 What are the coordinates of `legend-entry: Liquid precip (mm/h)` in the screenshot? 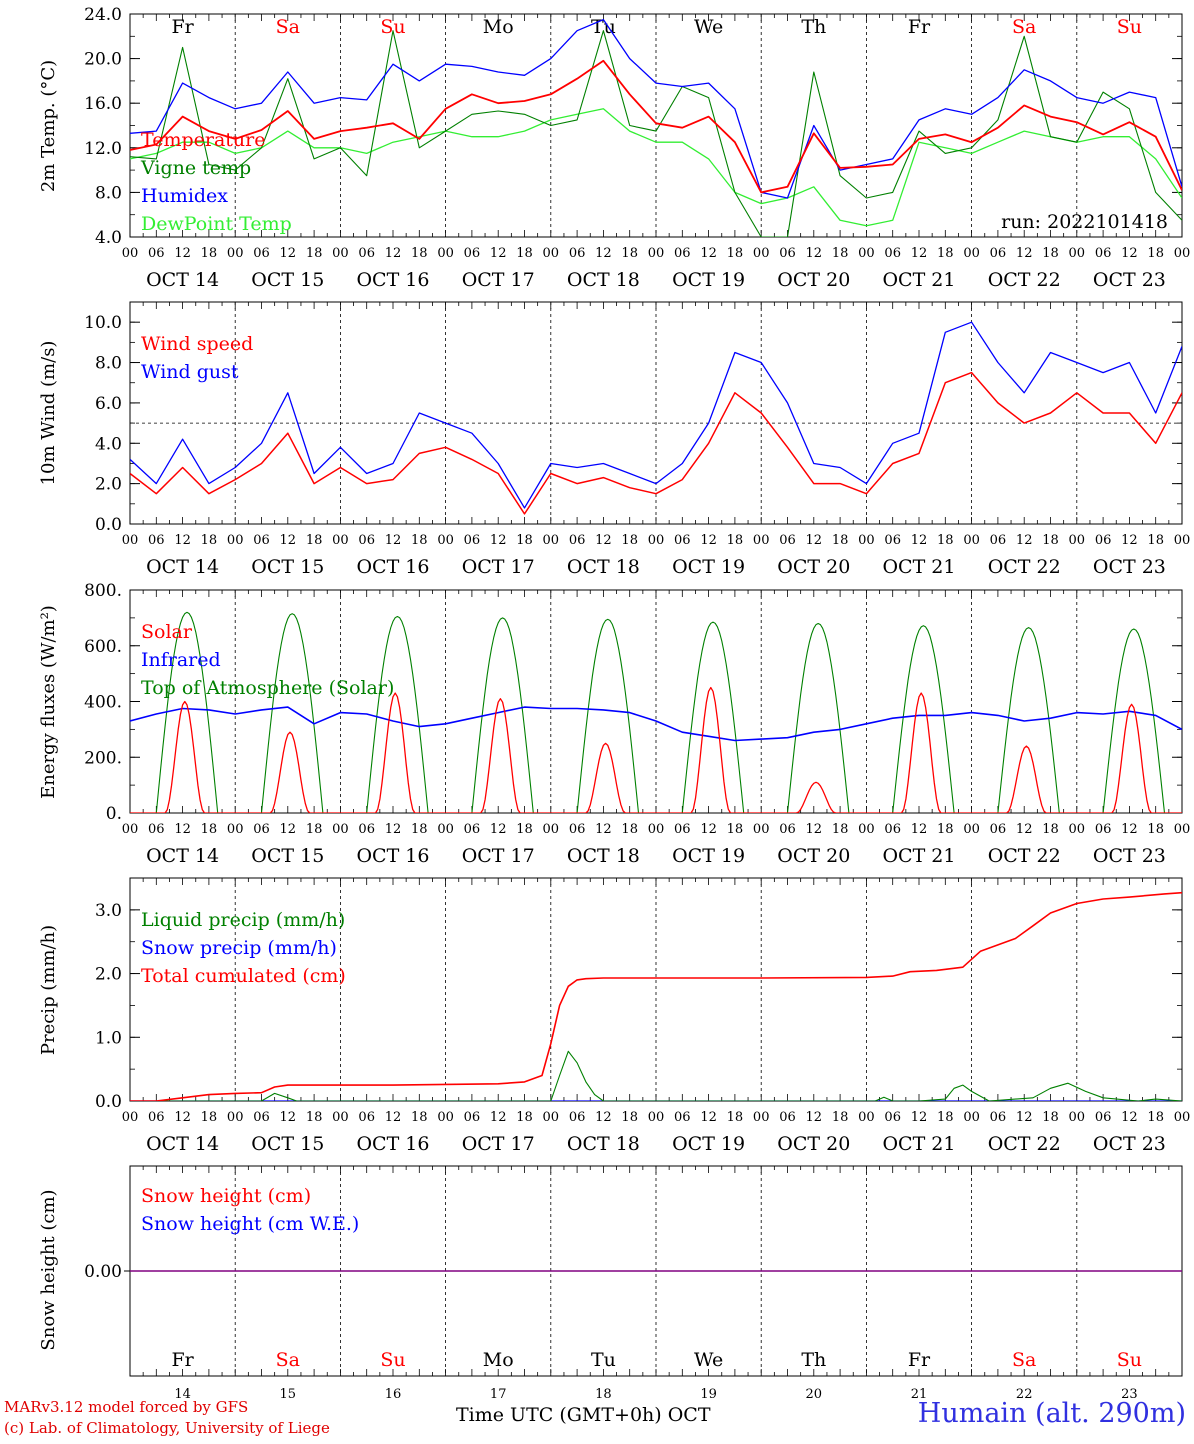 It's located at (243, 920).